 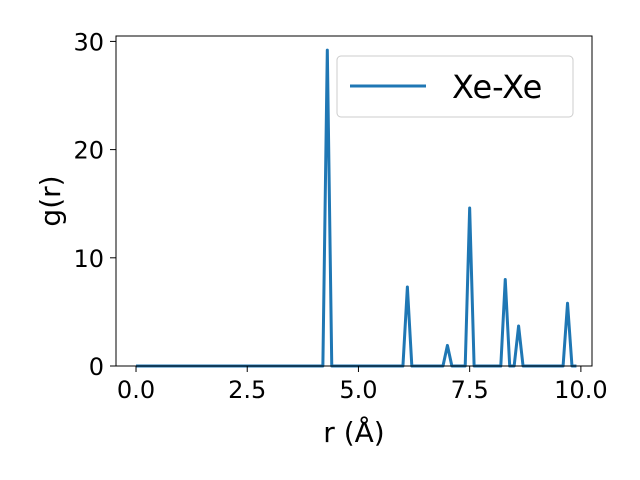 What do you see at coordinates (247, 390) in the screenshot?
I see `x-tick-label: 2.5` at bounding box center [247, 390].